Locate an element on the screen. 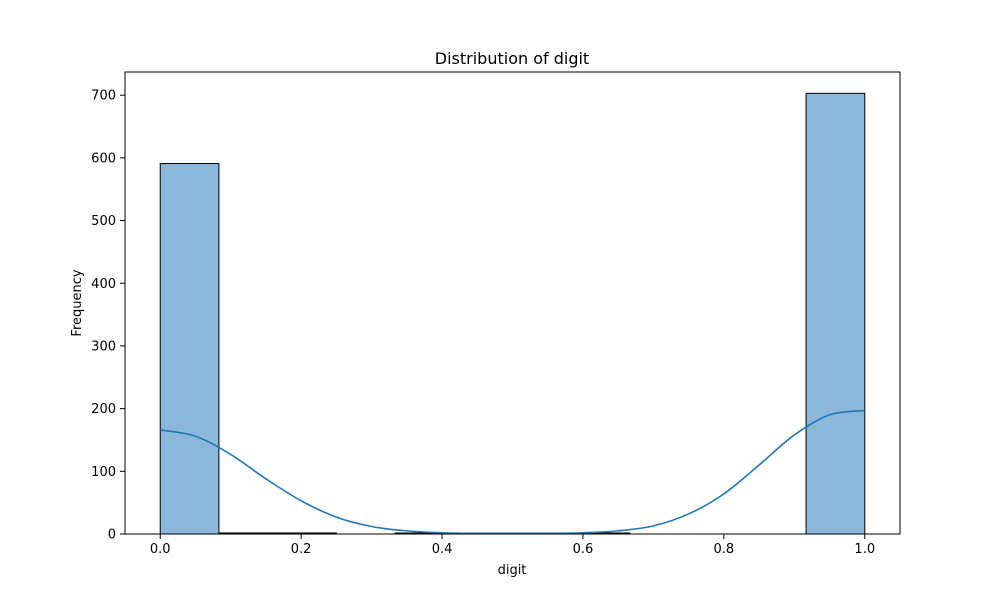 Image resolution: width=1000 pixels, height=600 pixels. y-tick-label: 500 is located at coordinates (103, 221).